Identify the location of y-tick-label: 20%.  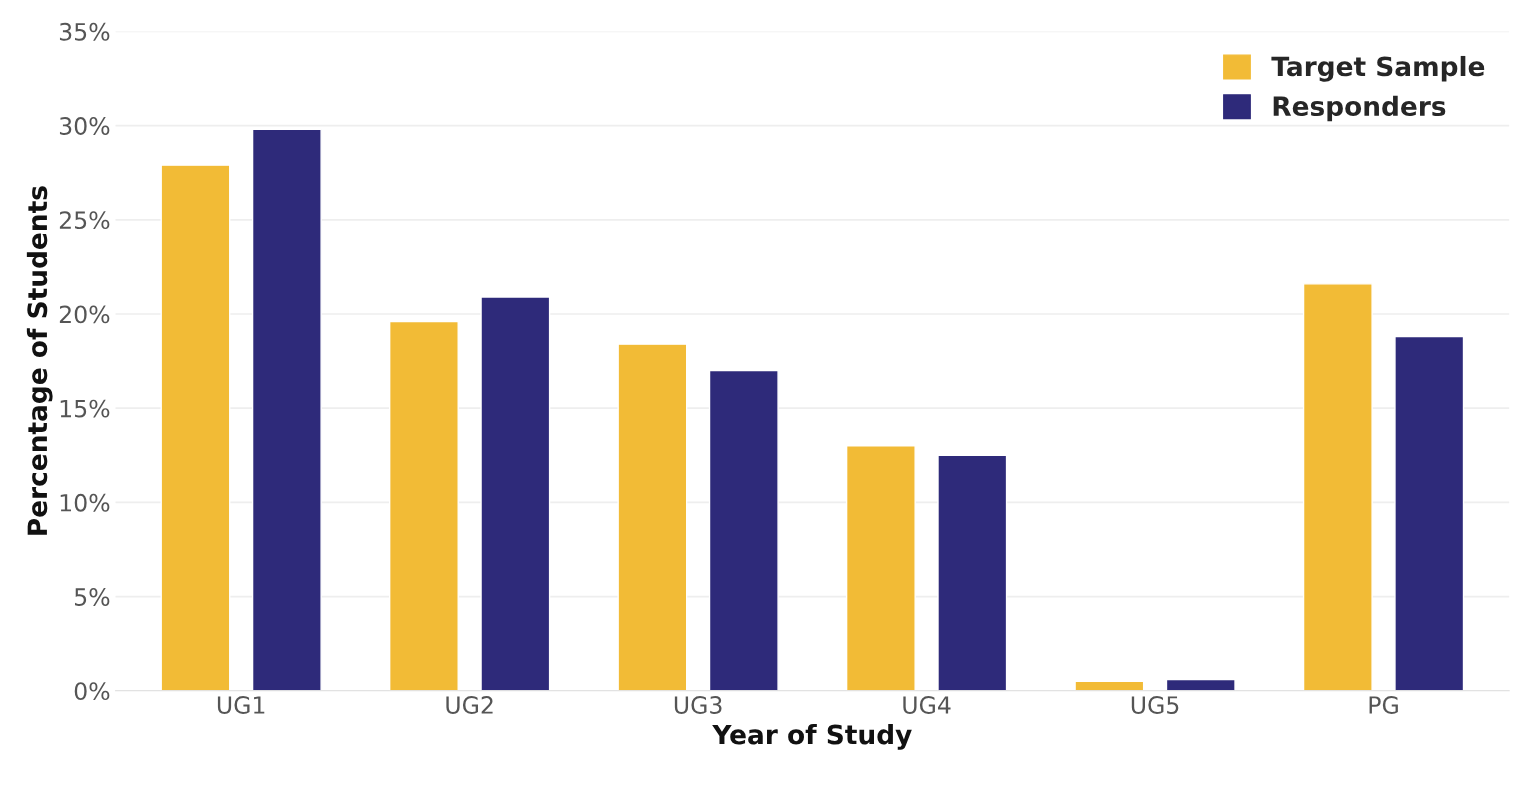
(84, 314).